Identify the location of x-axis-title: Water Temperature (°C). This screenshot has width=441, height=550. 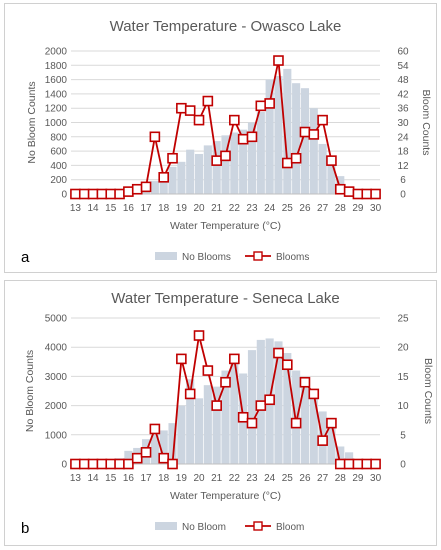
(225, 226).